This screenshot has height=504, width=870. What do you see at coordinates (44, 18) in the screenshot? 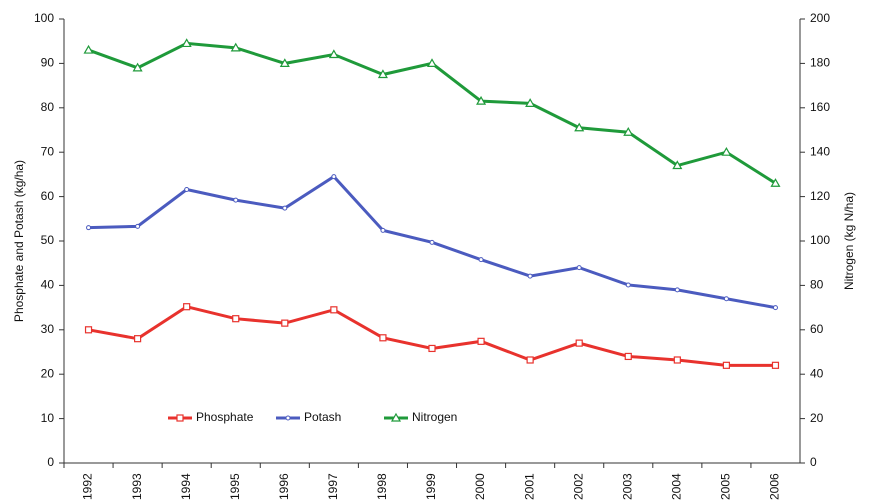
I see `y-tick-label: 100` at bounding box center [44, 18].